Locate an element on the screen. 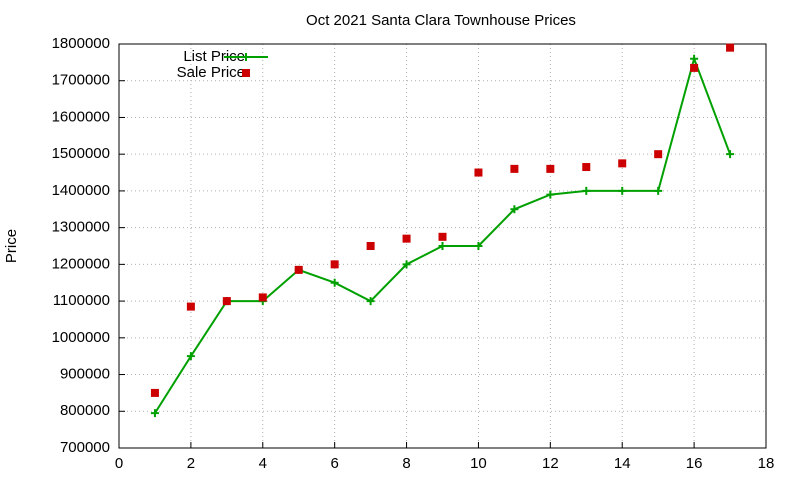  y-tick-label: 900000 is located at coordinates (85, 374).